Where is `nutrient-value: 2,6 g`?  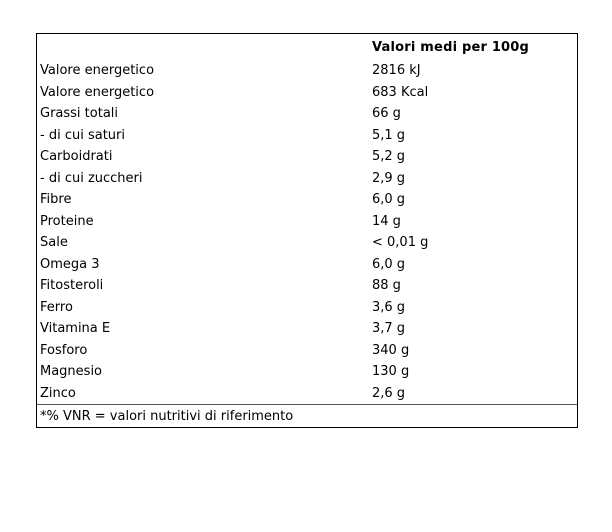 nutrient-value: 2,6 g is located at coordinates (389, 393).